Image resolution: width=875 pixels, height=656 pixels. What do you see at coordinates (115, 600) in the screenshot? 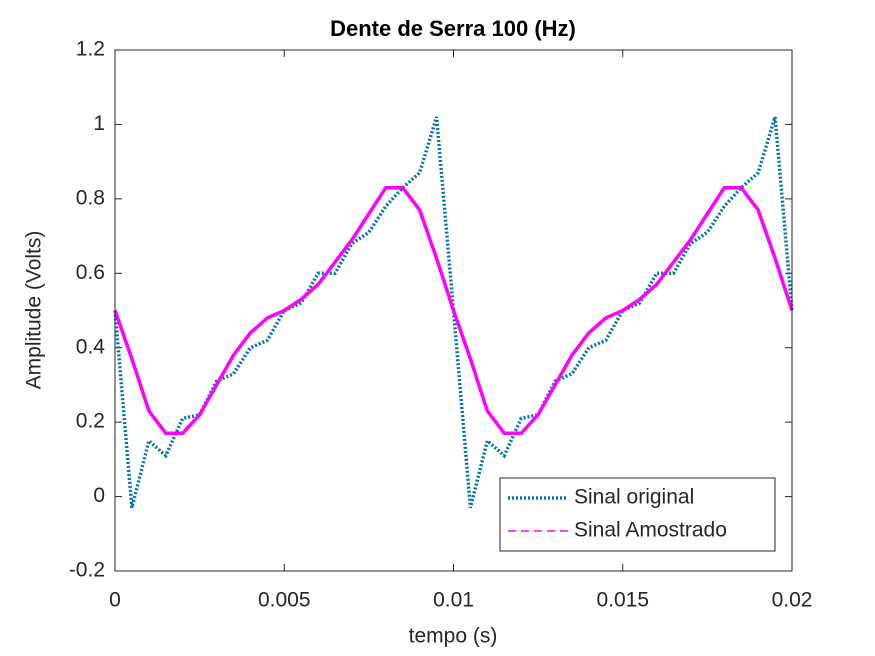
I see `x-tick-label: 0` at bounding box center [115, 600].